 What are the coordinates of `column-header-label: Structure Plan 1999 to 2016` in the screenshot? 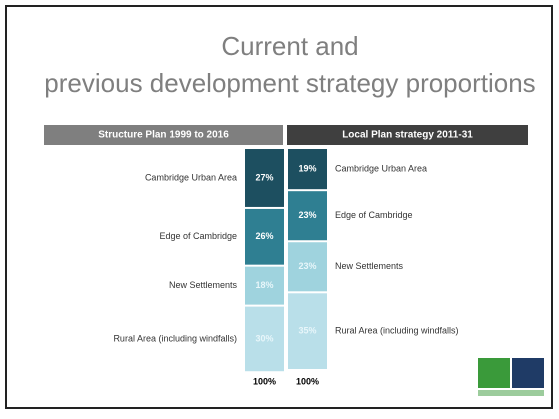 It's located at (163, 135).